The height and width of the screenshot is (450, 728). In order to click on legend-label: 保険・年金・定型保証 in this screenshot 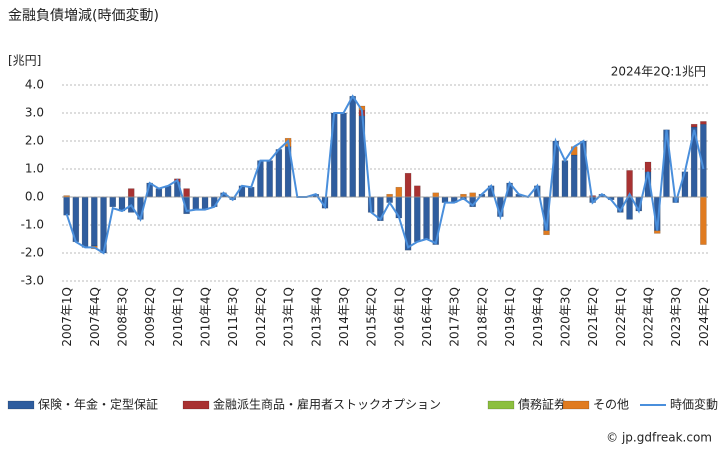, I will do `click(98, 404)`.